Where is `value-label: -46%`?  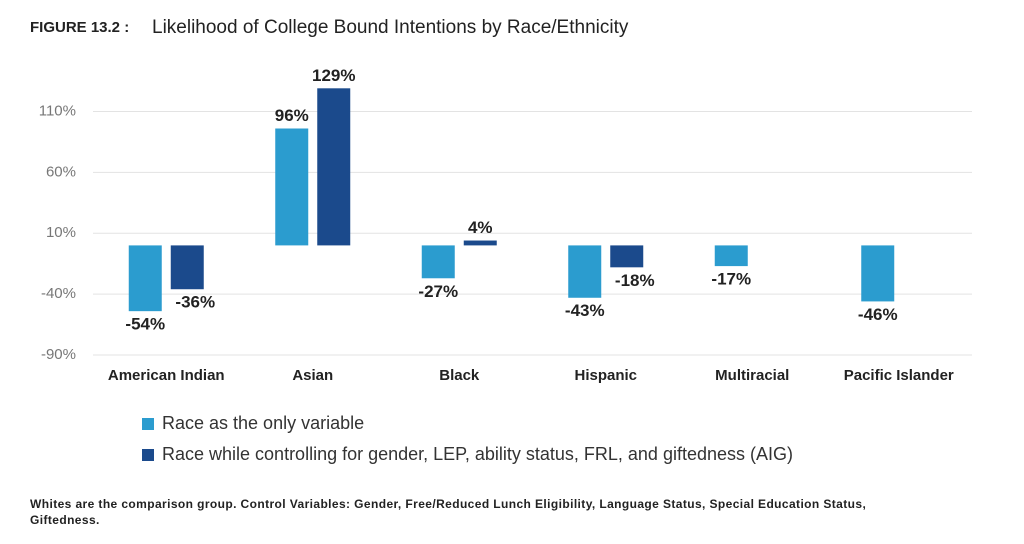 value-label: -46% is located at coordinates (878, 314).